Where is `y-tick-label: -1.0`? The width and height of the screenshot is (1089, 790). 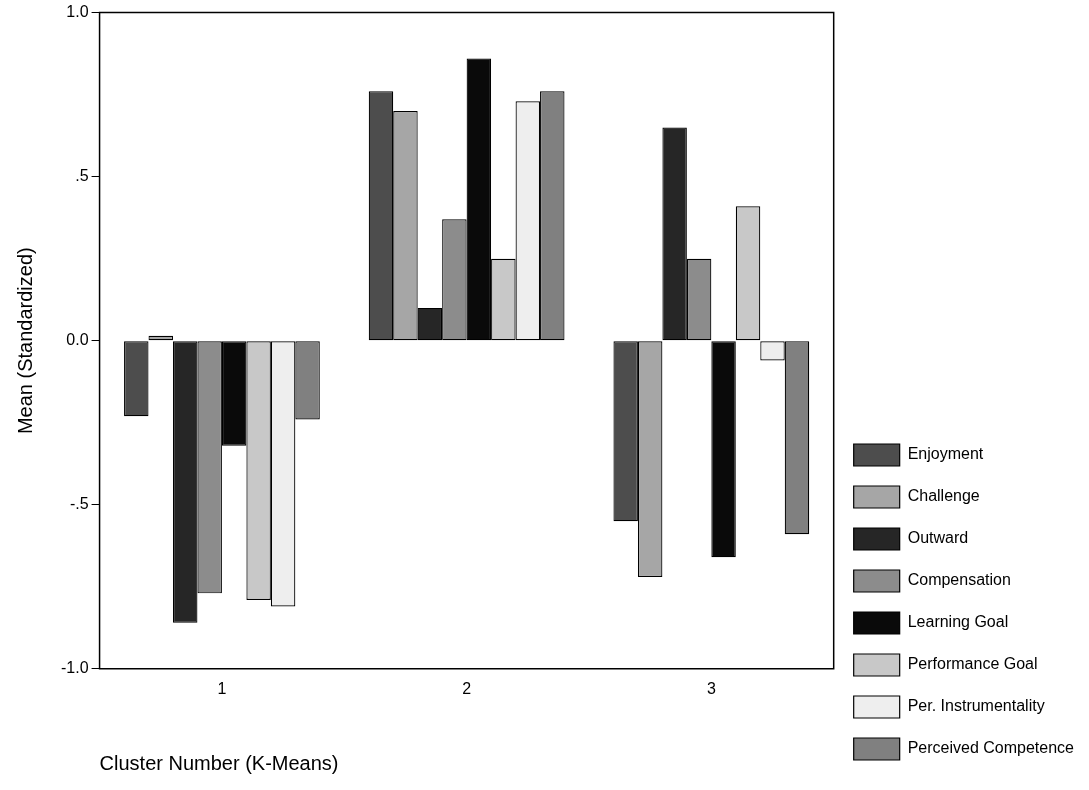 y-tick-label: -1.0 is located at coordinates (74, 668).